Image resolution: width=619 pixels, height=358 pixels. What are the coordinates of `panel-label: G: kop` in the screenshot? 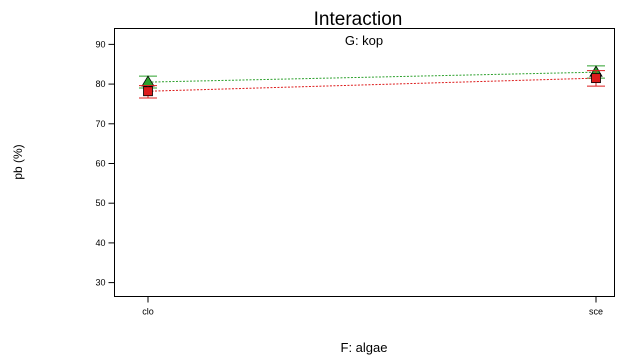 It's located at (364, 40).